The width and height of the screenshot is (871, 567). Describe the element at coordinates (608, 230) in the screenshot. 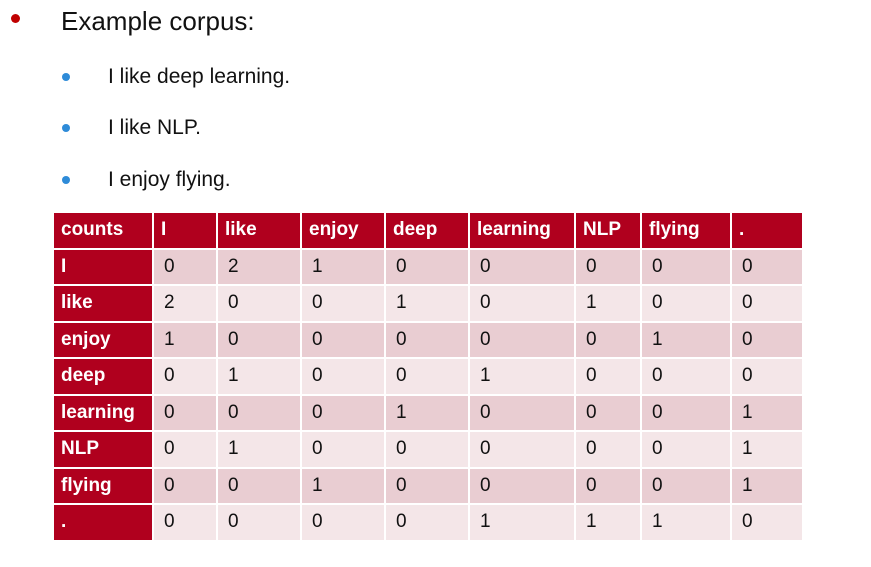

I see `column-header: NLP` at that location.